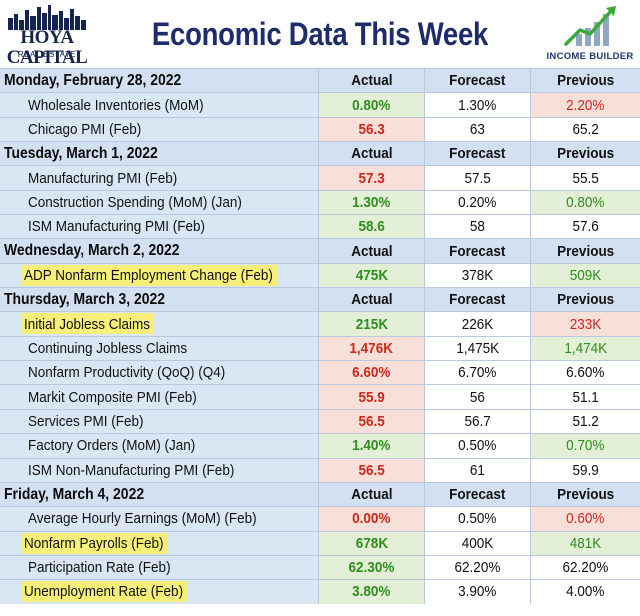 The width and height of the screenshot is (640, 616). I want to click on actual-value: 0.00%, so click(371, 519).